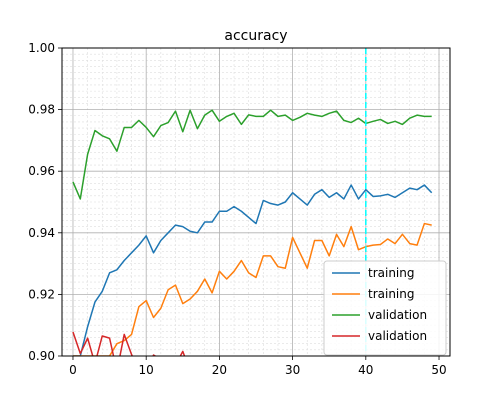 This screenshot has height=400, width=500. What do you see at coordinates (292, 370) in the screenshot?
I see `x-tick-label: 30` at bounding box center [292, 370].